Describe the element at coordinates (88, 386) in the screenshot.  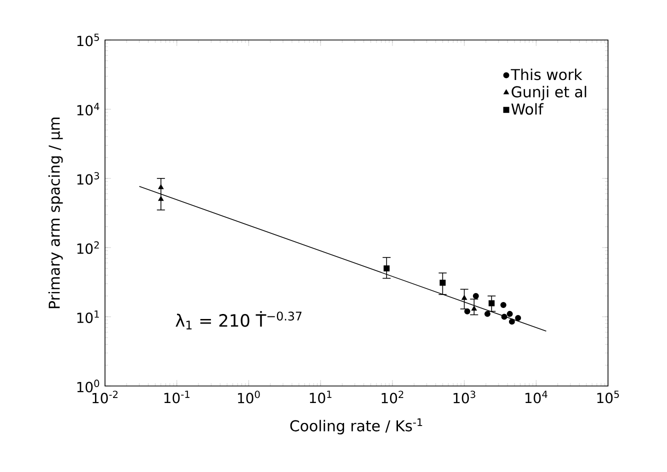
I see `y-tick-label: 10$^{0}$` at that location.